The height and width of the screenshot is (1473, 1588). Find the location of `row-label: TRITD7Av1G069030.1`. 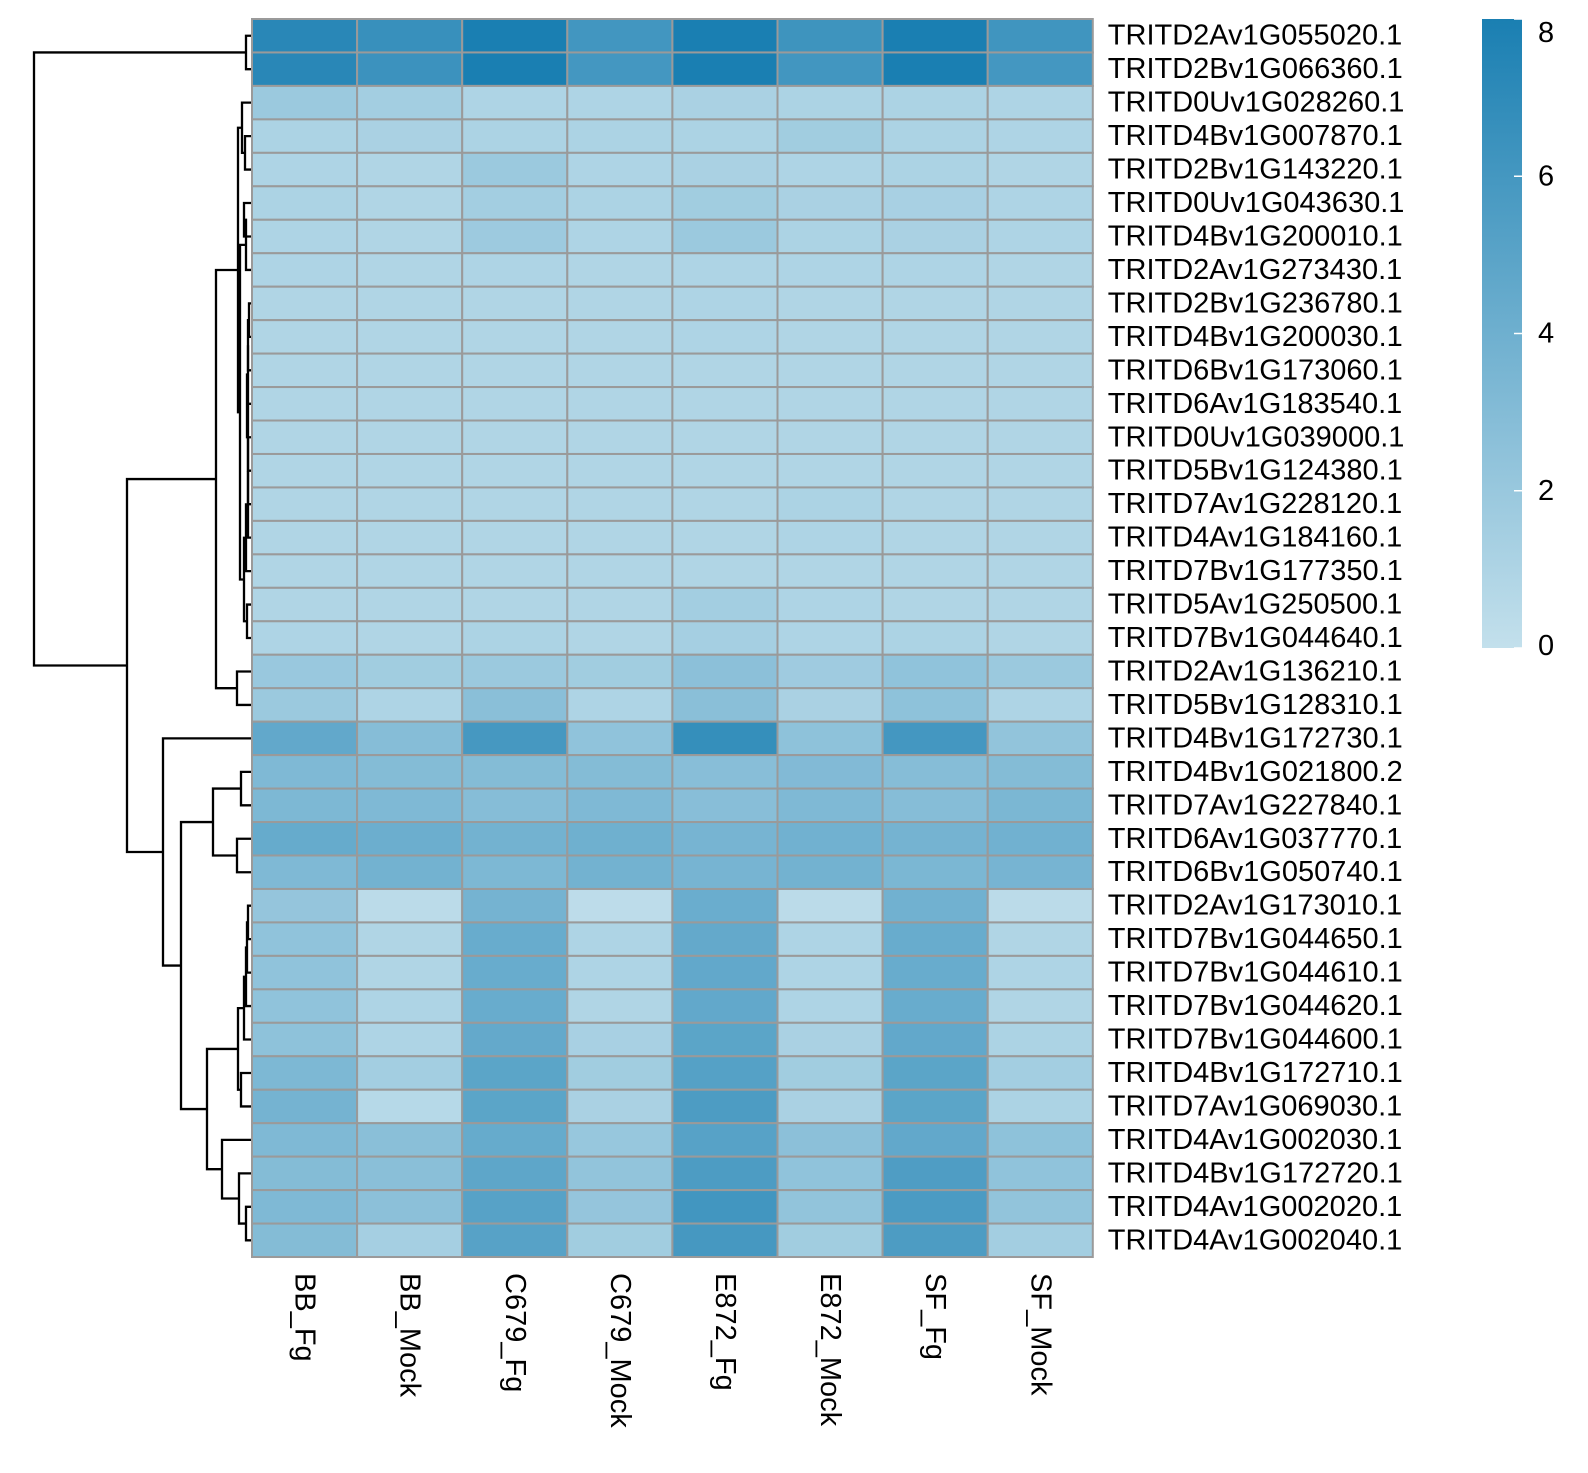

row-label: TRITD7Av1G069030.1 is located at coordinates (1255, 1106).